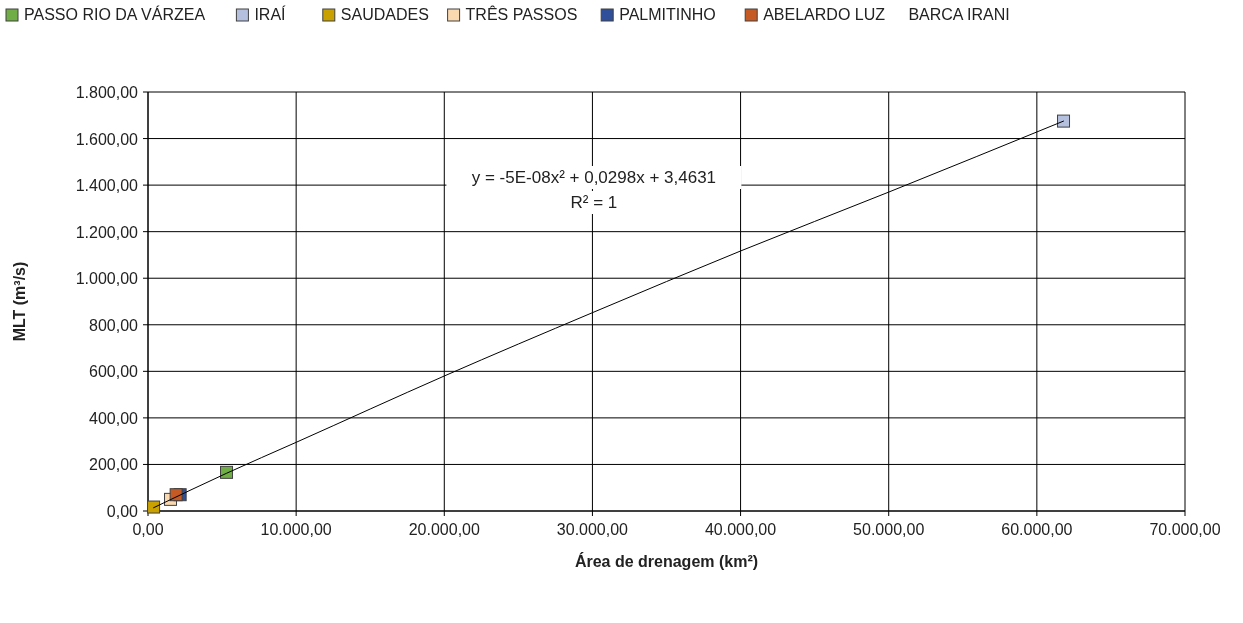  I want to click on x-tick-label: 70.000,00, so click(1185, 529).